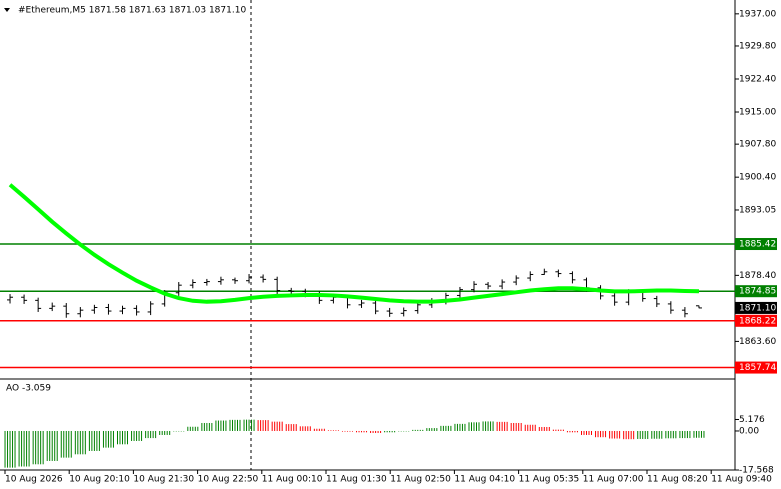 This screenshot has height=489, width=781. Describe the element at coordinates (757, 276) in the screenshot. I see `y-tick-label: 1878.40` at that location.